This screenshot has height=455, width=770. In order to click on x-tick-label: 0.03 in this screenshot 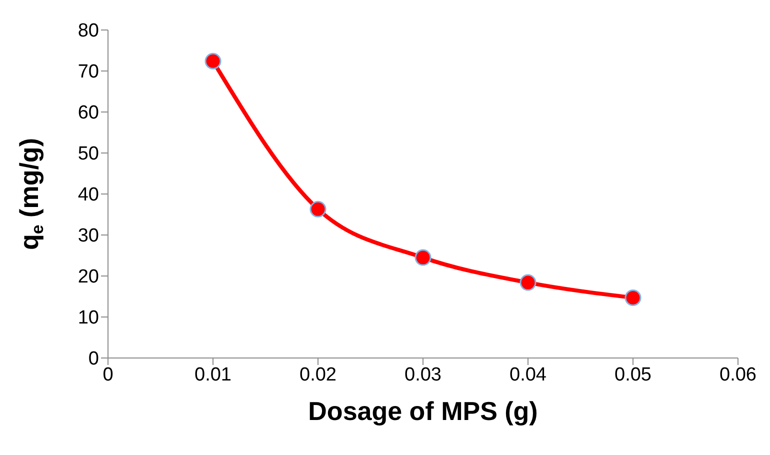, I will do `click(423, 375)`.